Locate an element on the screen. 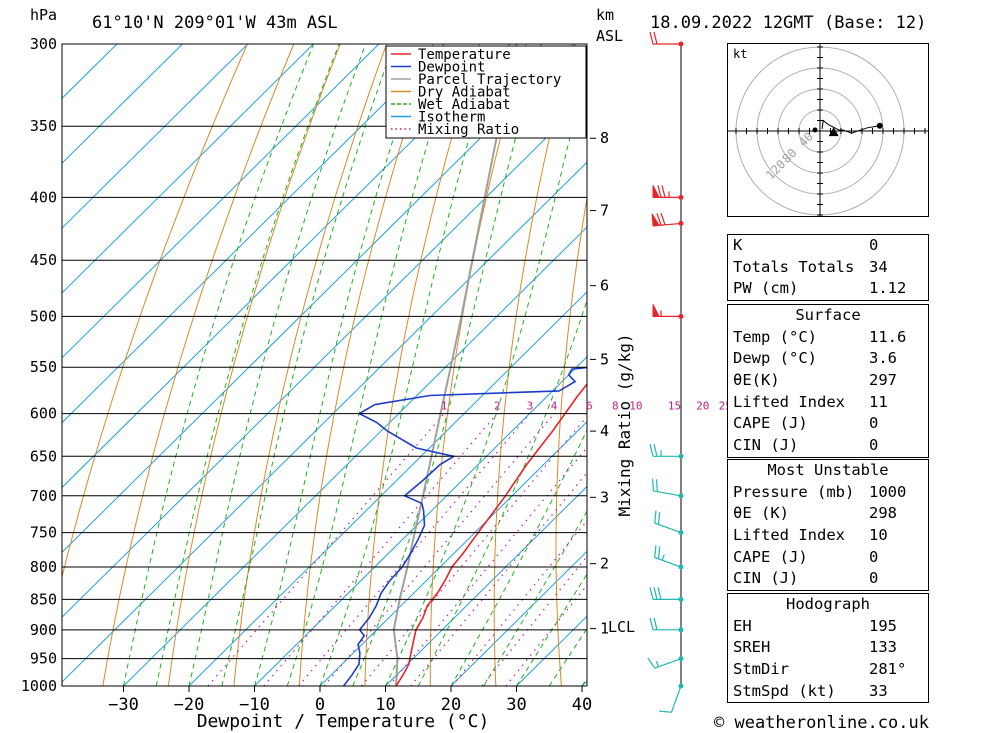  asl-unit-label: ASL is located at coordinates (609, 36).